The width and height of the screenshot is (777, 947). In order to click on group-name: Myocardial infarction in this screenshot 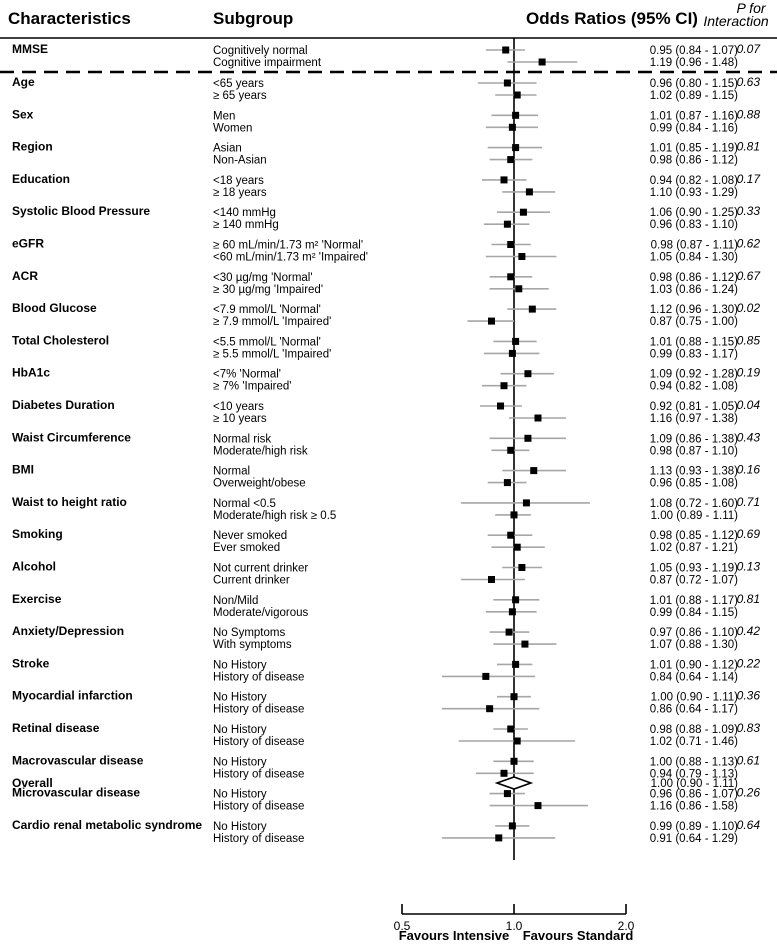, I will do `click(72, 696)`.